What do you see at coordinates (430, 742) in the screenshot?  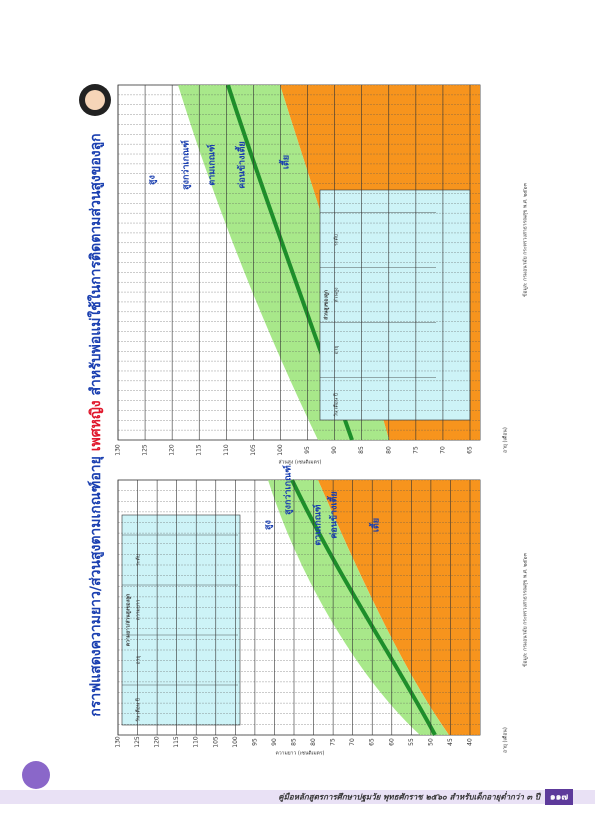 I see `tick-label: 50` at bounding box center [430, 742].